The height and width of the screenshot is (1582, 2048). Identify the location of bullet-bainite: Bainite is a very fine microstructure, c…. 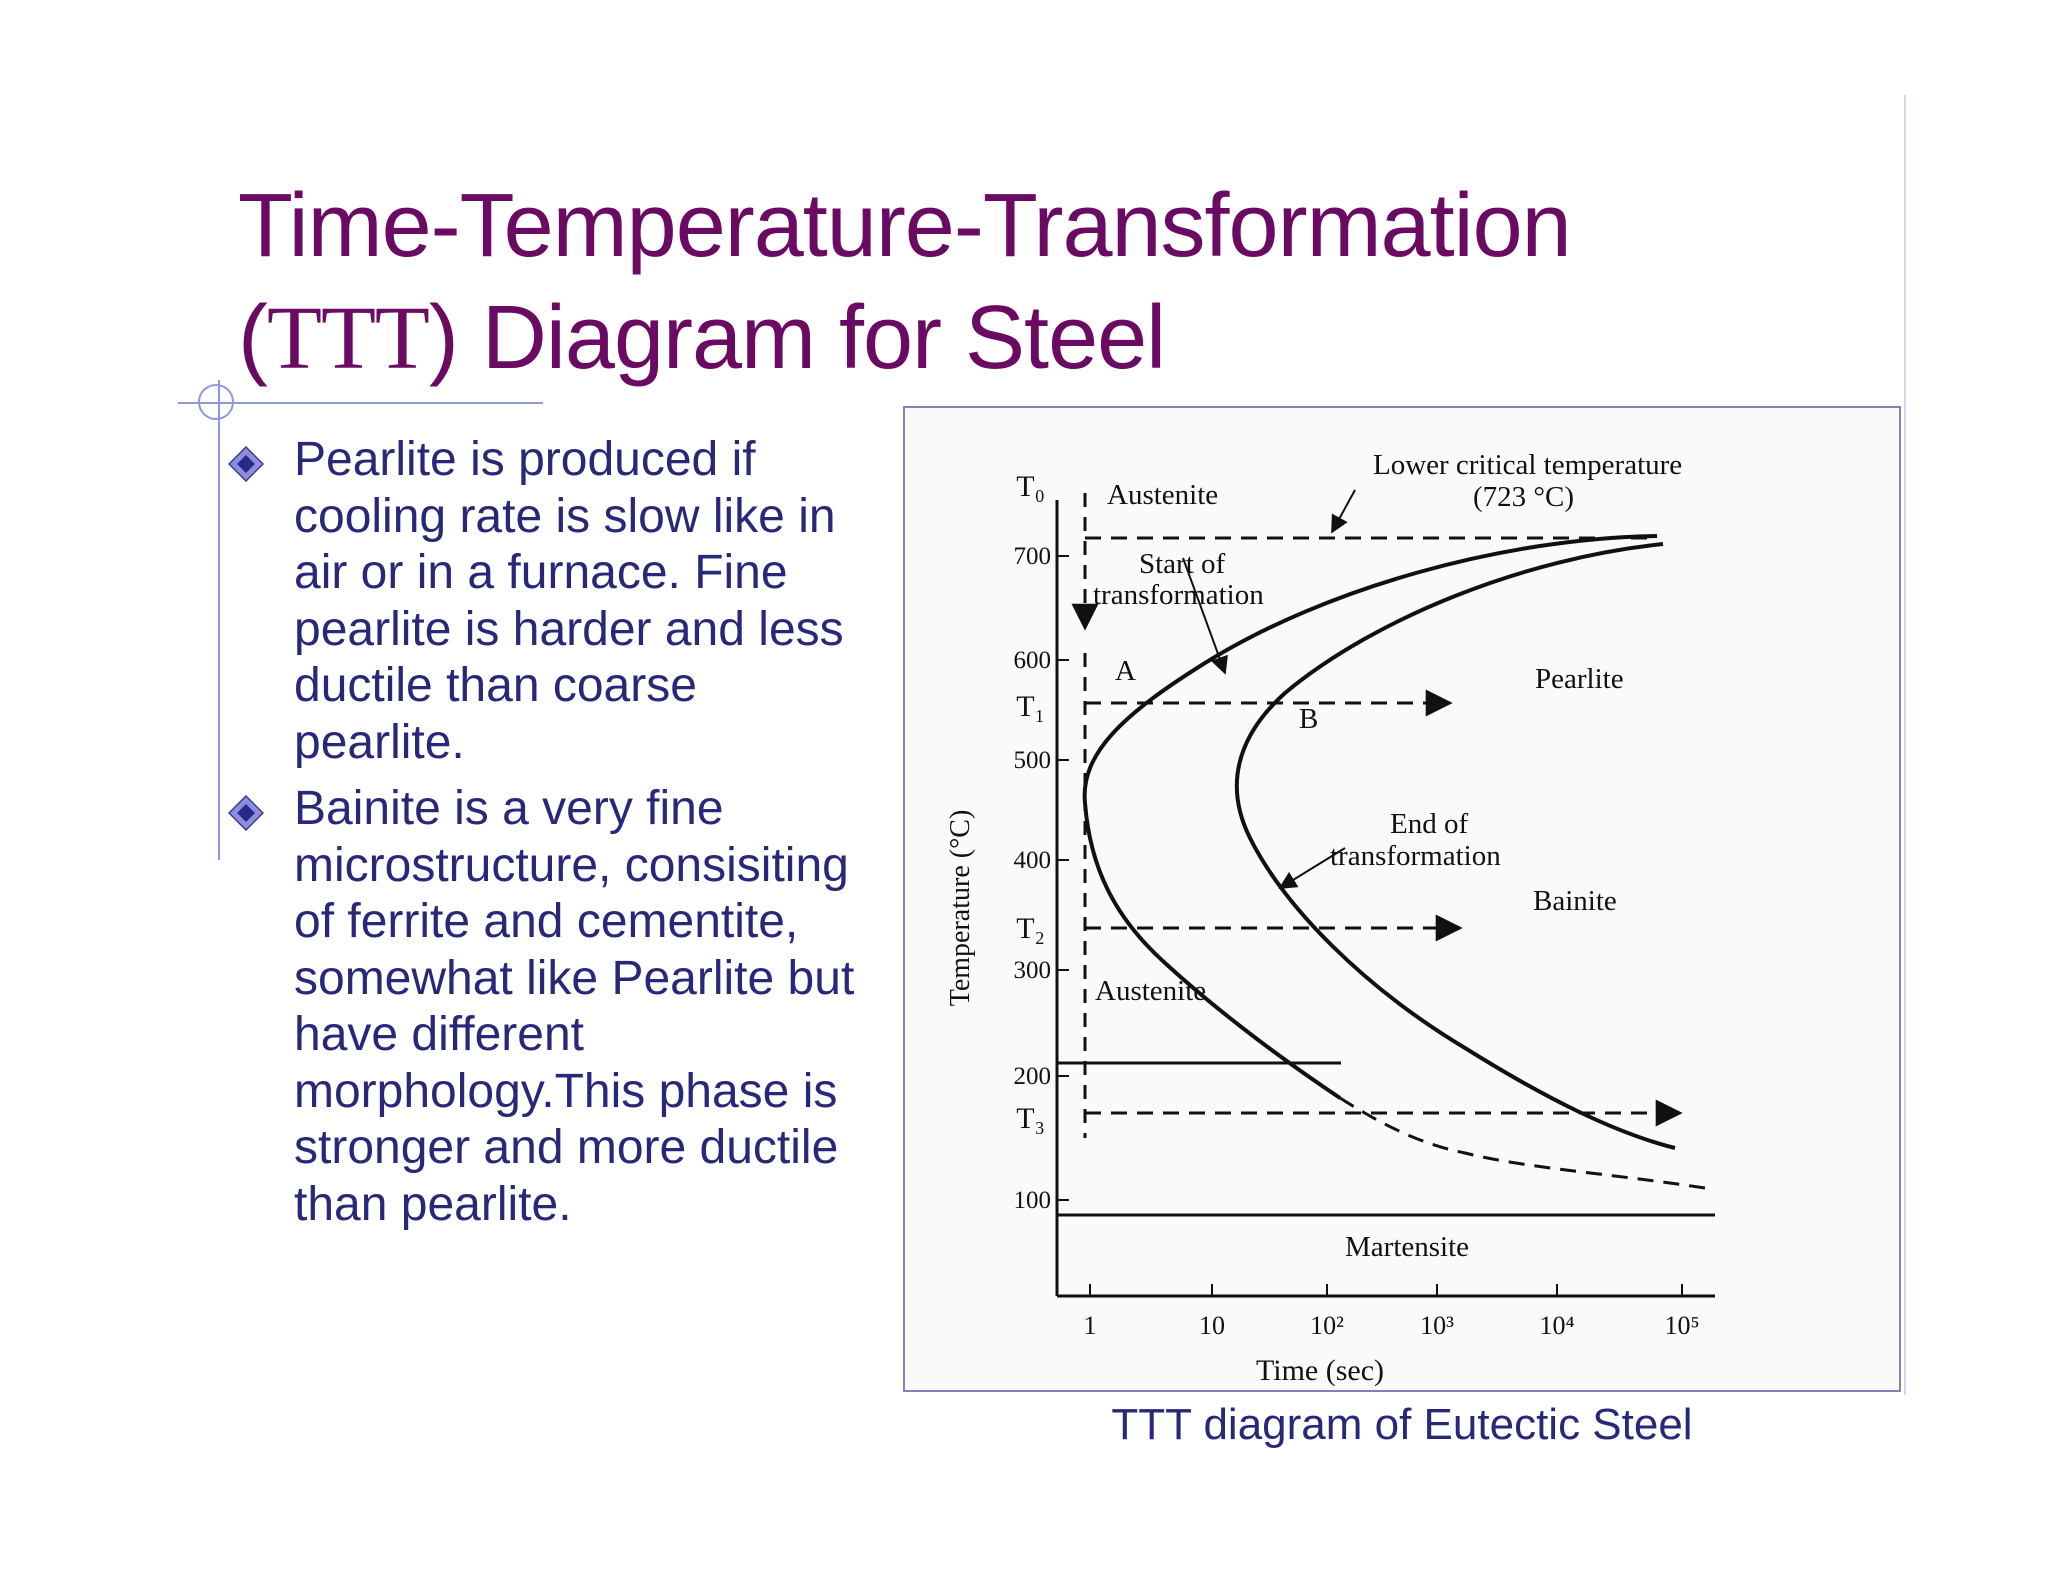
(548, 1007).